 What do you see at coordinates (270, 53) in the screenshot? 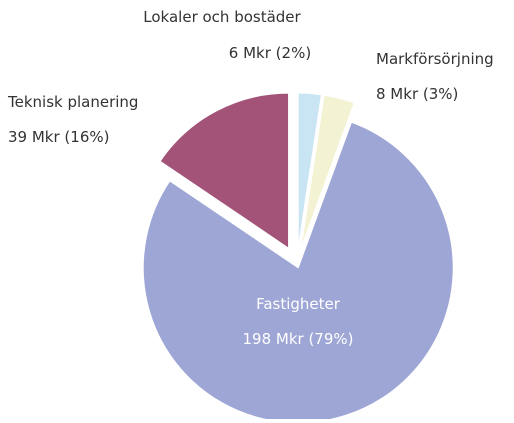
I see `slice-value-label: 6 Mkr (2%)` at bounding box center [270, 53].